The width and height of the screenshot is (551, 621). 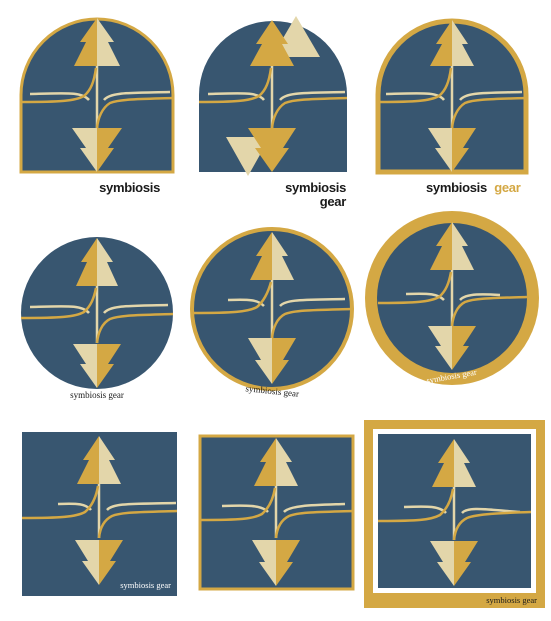 What do you see at coordinates (315, 187) in the screenshot?
I see `logo-label-line1: symbiosis` at bounding box center [315, 187].